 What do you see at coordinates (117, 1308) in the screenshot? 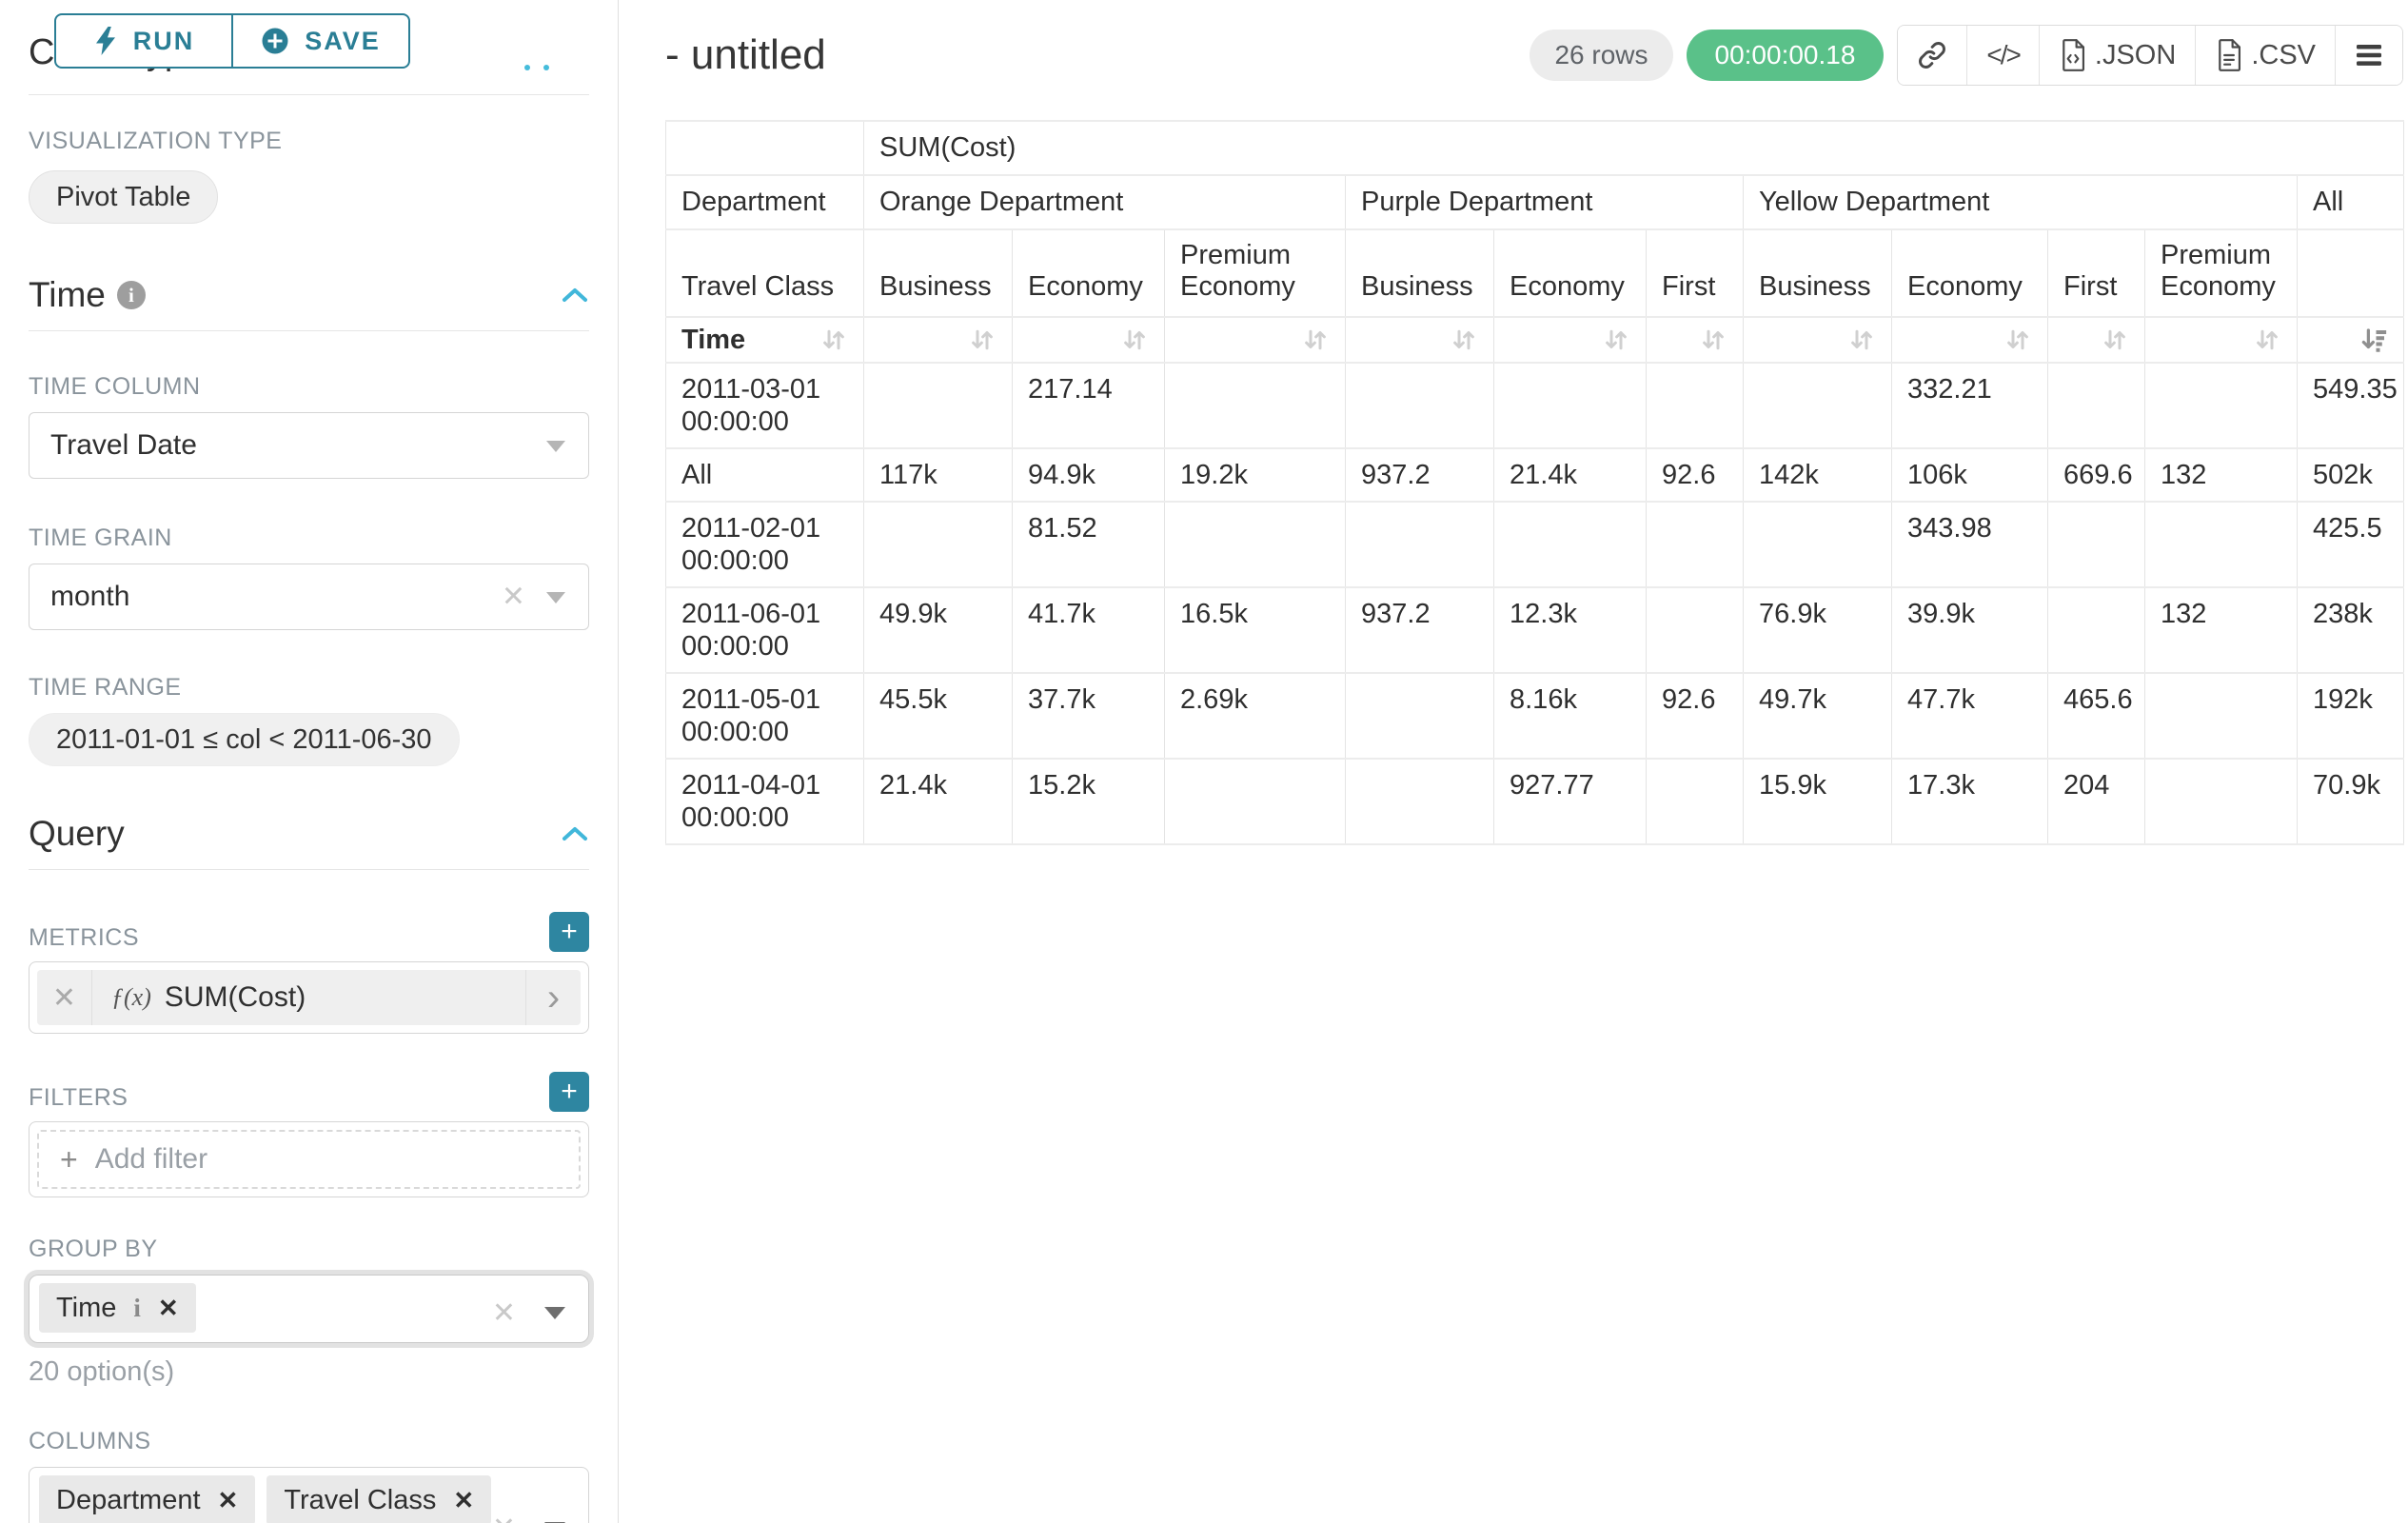
I see `group-by-tag: Time i ✕` at bounding box center [117, 1308].